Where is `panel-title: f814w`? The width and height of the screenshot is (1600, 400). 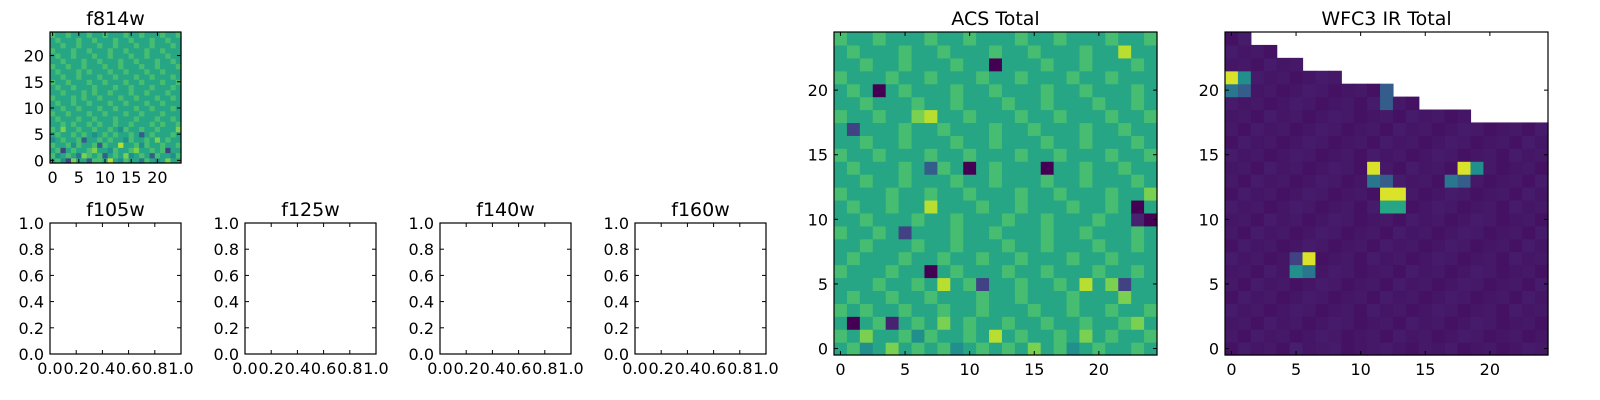 panel-title: f814w is located at coordinates (115, 19).